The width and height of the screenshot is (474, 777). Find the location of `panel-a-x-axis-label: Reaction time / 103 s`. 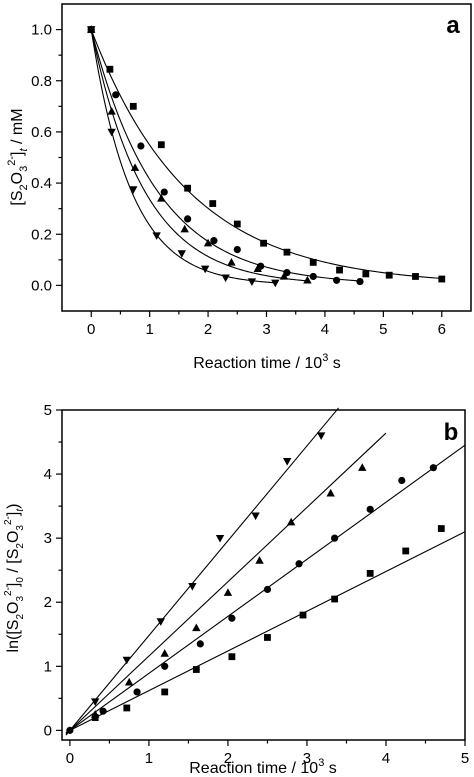

panel-a-x-axis-label: Reaction time / 103 s is located at coordinates (267, 362).